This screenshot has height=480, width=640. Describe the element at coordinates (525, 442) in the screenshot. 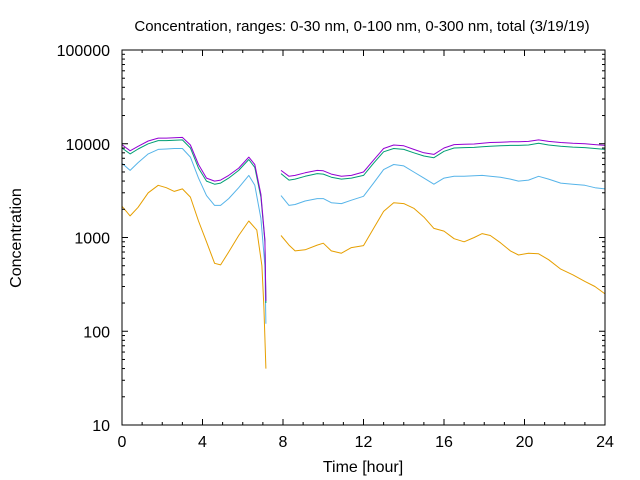

I see `x-tick-label: 20` at that location.